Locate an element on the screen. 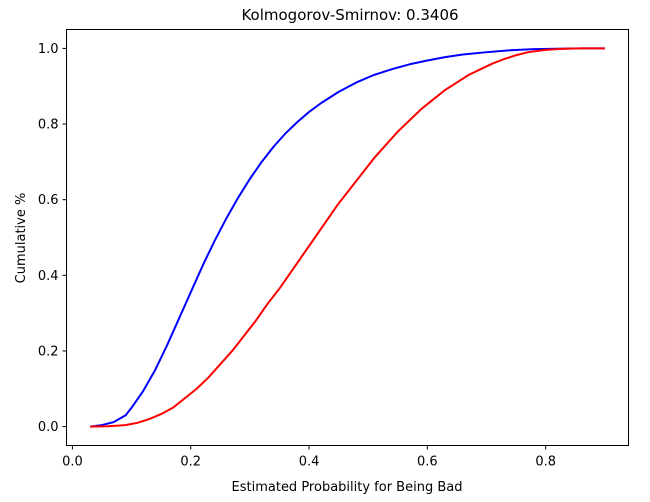 The width and height of the screenshot is (650, 502). x-tick-label: 0.6 is located at coordinates (427, 462).